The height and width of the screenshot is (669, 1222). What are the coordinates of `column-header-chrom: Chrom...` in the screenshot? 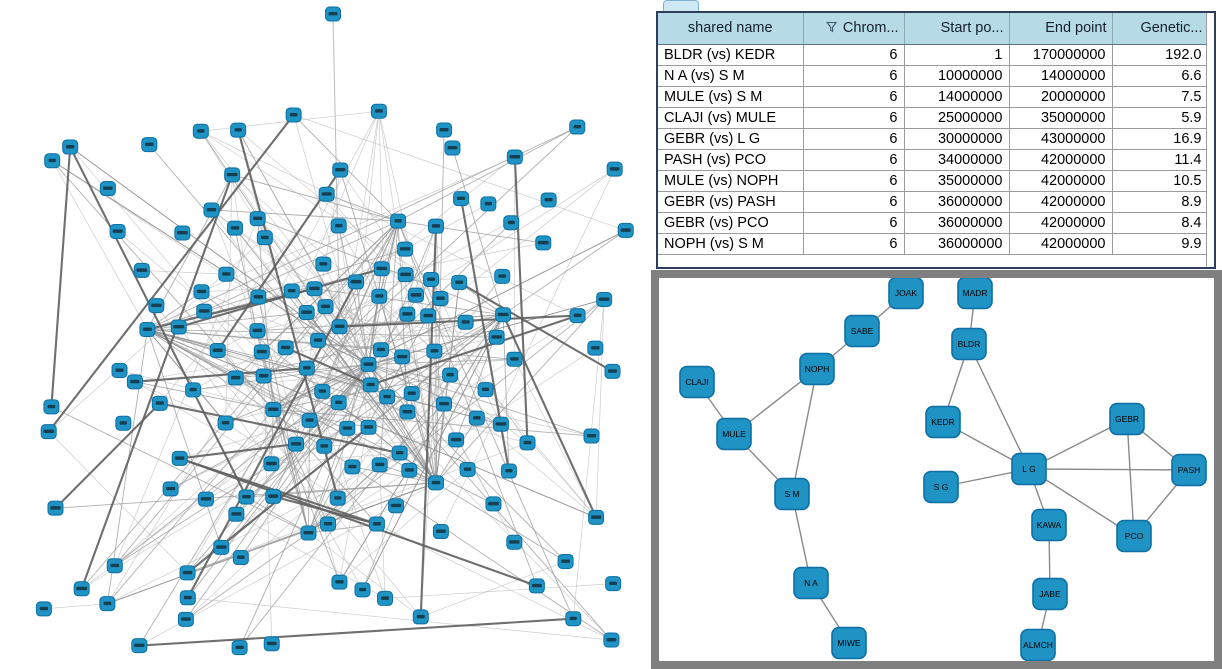 It's located at (854, 29).